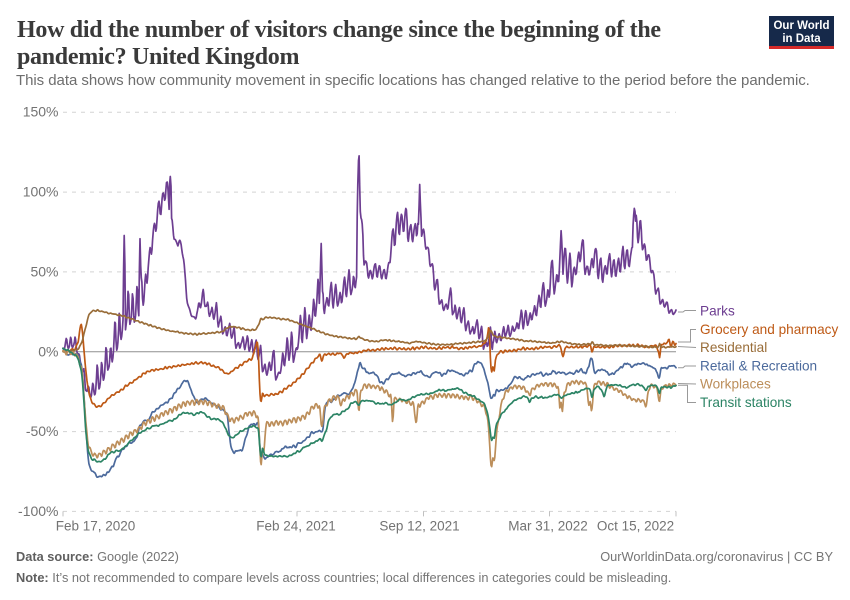 The width and height of the screenshot is (850, 600). Describe the element at coordinates (548, 526) in the screenshot. I see `svg-text: Mar 31, 2022` at that location.